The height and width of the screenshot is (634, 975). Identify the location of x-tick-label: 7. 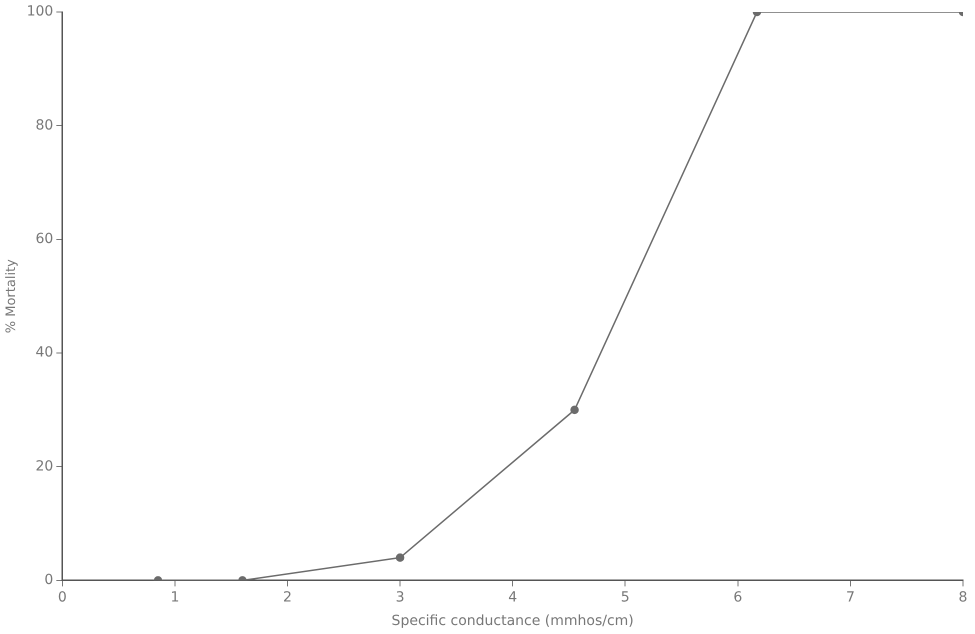
(850, 597).